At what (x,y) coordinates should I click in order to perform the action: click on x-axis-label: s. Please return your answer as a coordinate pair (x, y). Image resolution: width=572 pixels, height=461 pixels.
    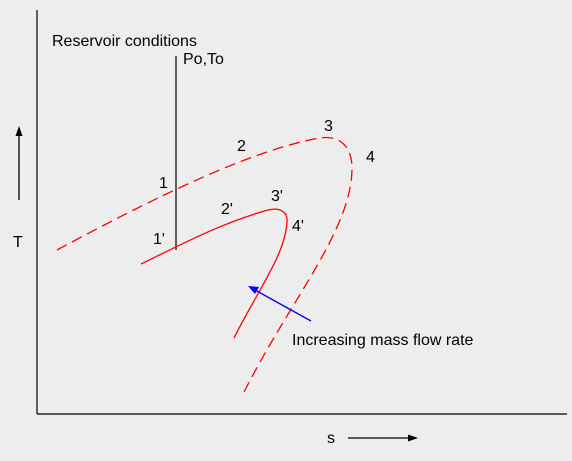
    Looking at the image, I should click on (331, 438).